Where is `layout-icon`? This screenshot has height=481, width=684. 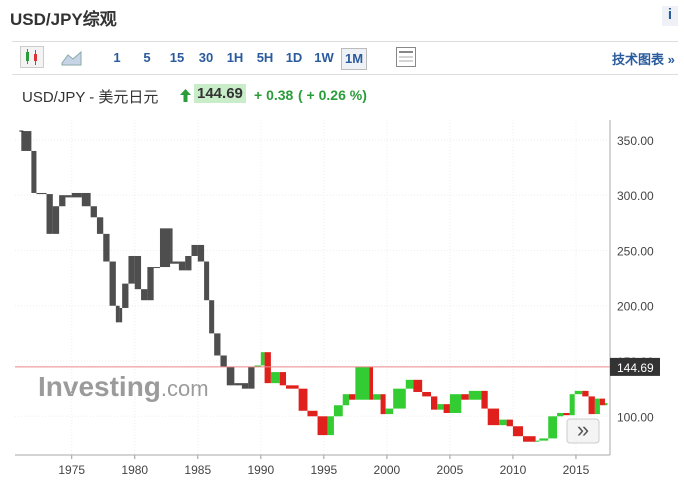
layout-icon is located at coordinates (406, 57).